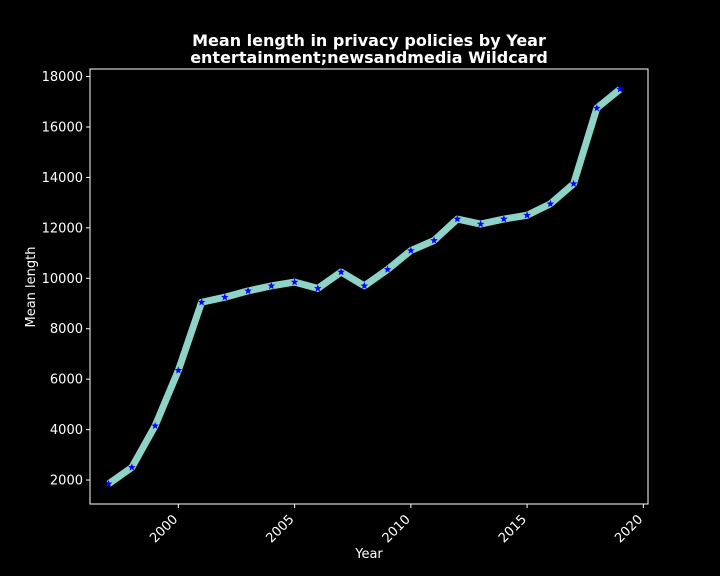 Image resolution: width=720 pixels, height=576 pixels. What do you see at coordinates (66, 481) in the screenshot?
I see `y-tick-label: 2000` at bounding box center [66, 481].